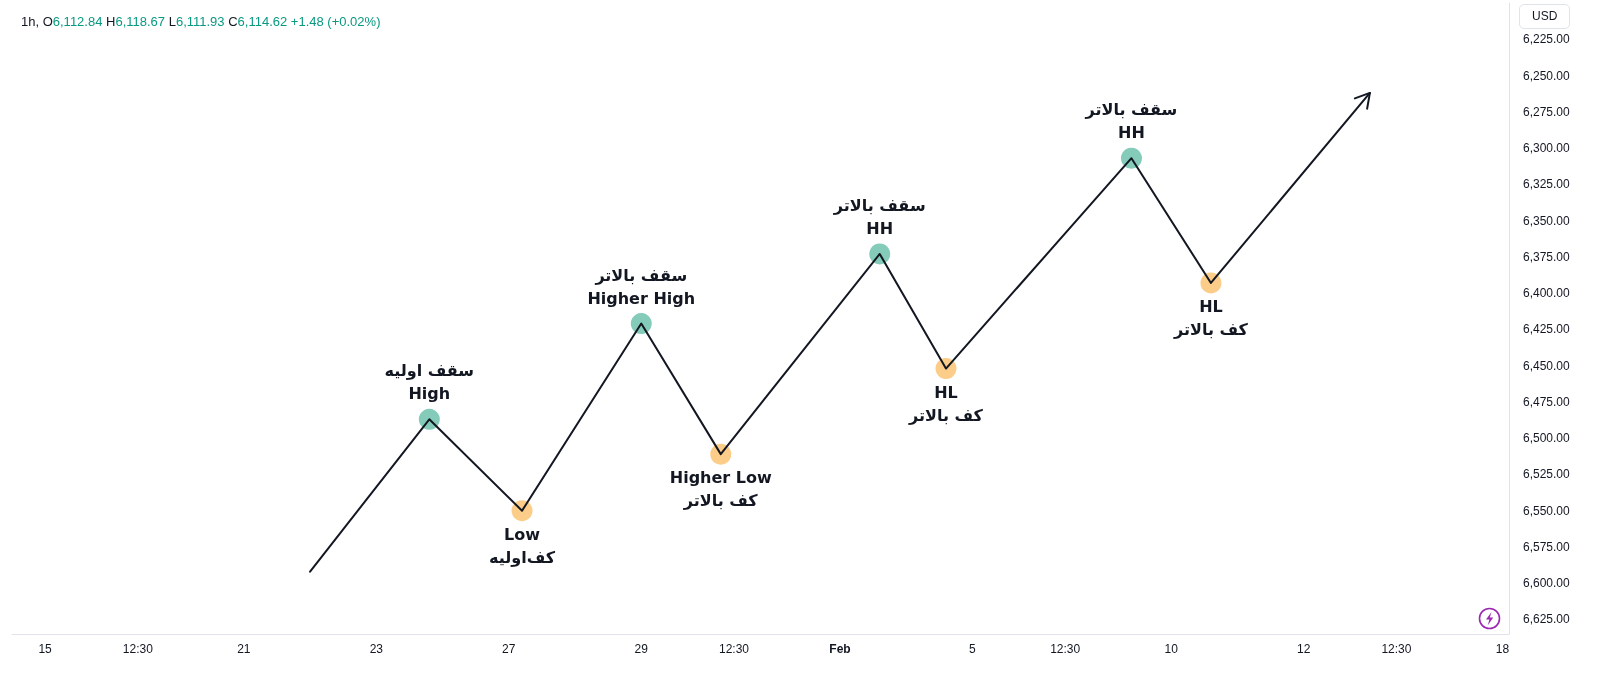 Image resolution: width=1600 pixels, height=700 pixels. I want to click on y-tick-label: 6,325.00, so click(1547, 184).